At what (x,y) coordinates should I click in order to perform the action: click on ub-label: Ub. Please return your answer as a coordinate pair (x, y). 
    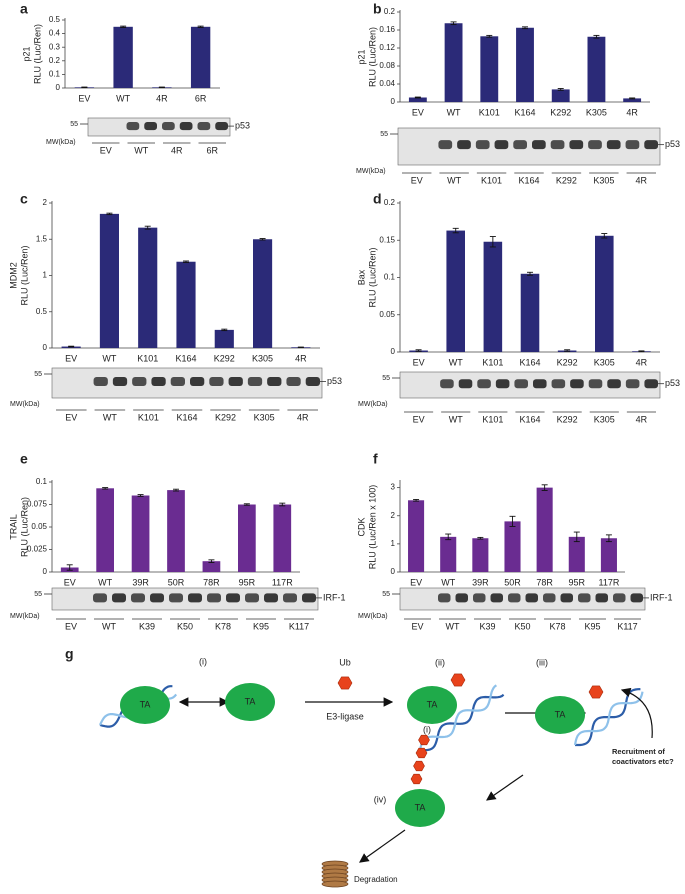
    Looking at the image, I should click on (345, 662).